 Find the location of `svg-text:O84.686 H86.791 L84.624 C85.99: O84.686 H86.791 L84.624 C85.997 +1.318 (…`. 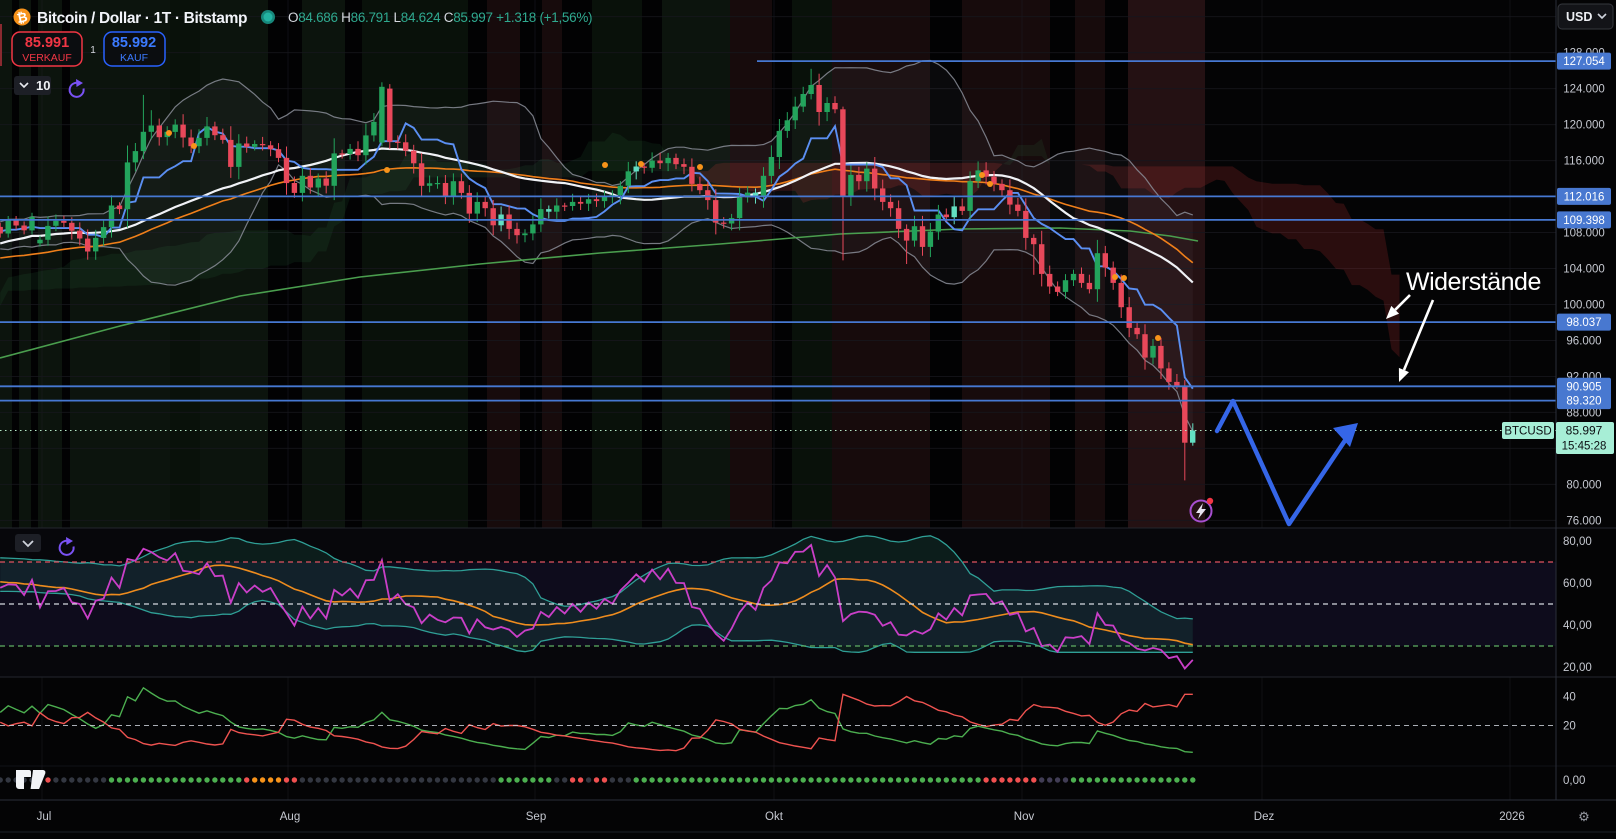

svg-text:O84.686 H86.791 L84.624 C85.99: O84.686 H86.791 L84.624 C85.997 +1.318 (… is located at coordinates (440, 17).